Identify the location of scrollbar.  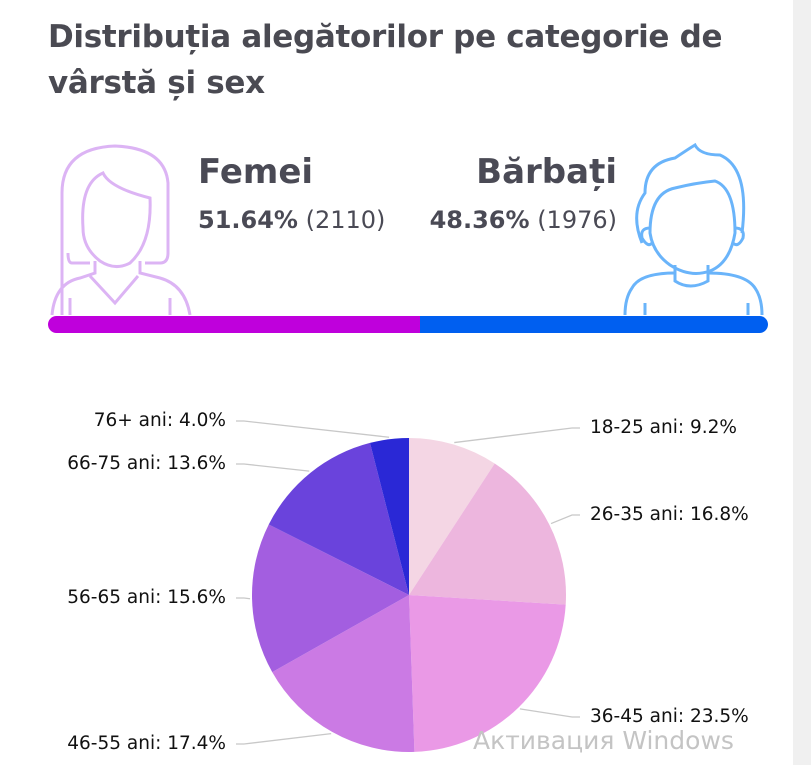
(802, 382).